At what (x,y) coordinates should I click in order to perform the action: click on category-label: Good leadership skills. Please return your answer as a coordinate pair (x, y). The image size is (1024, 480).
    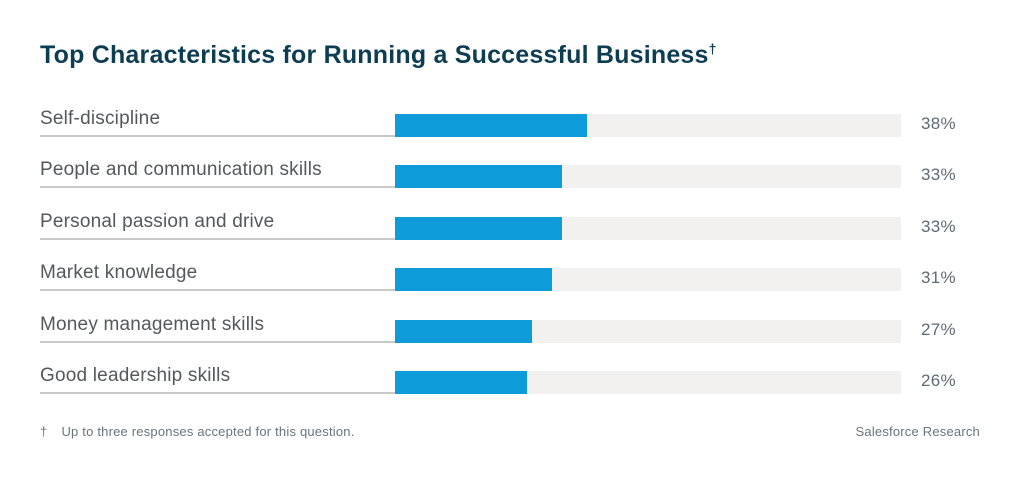
    Looking at the image, I should click on (218, 379).